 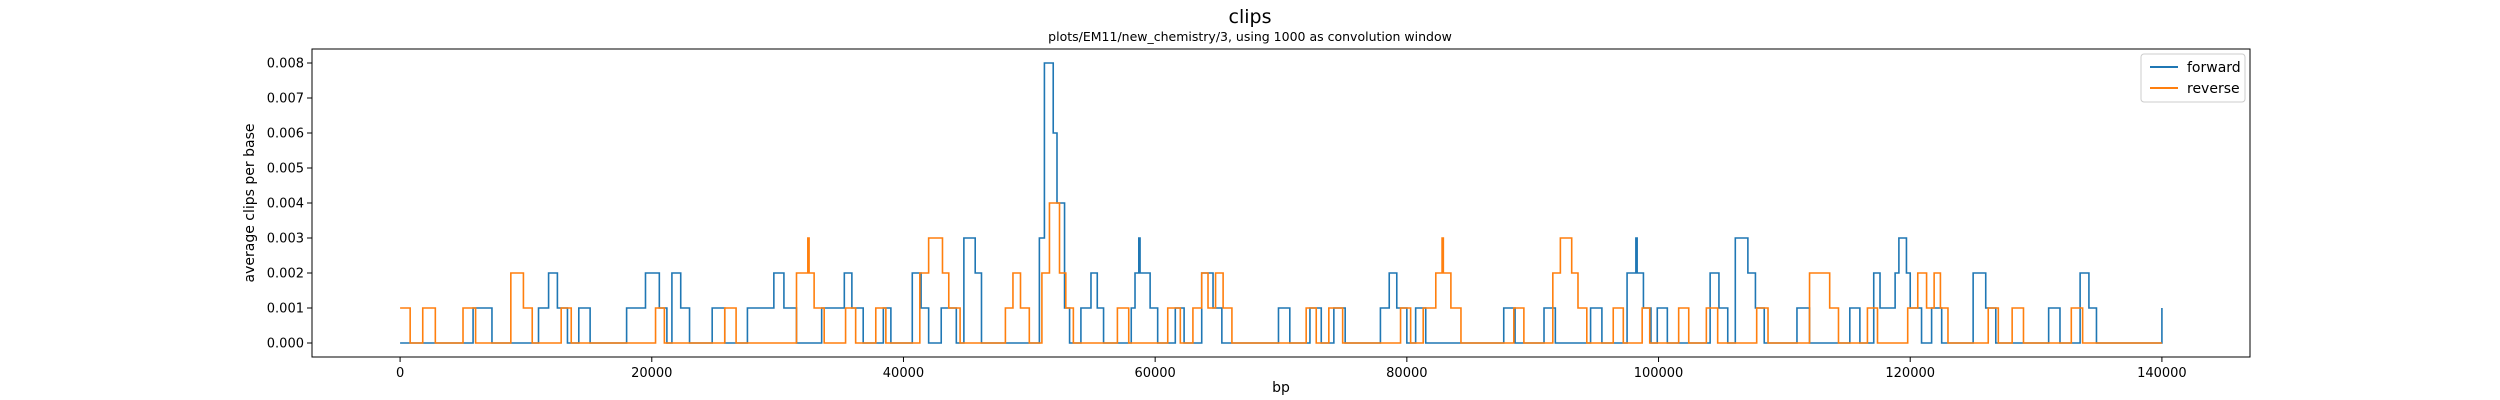 I want to click on x-tick-label: 140000, so click(x=2162, y=373).